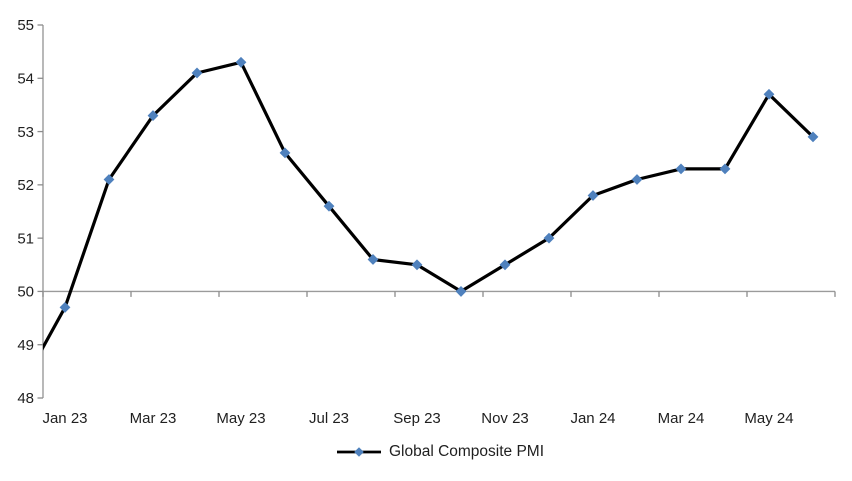  I want to click on y-axis-tick-label: 53, so click(25, 132).